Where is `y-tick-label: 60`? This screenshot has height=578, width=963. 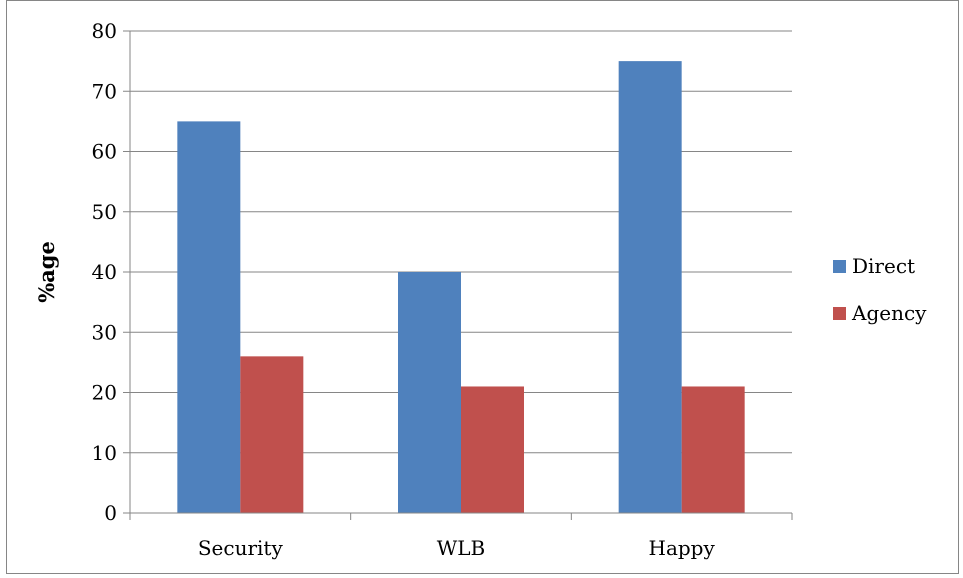
y-tick-label: 60 is located at coordinates (104, 152).